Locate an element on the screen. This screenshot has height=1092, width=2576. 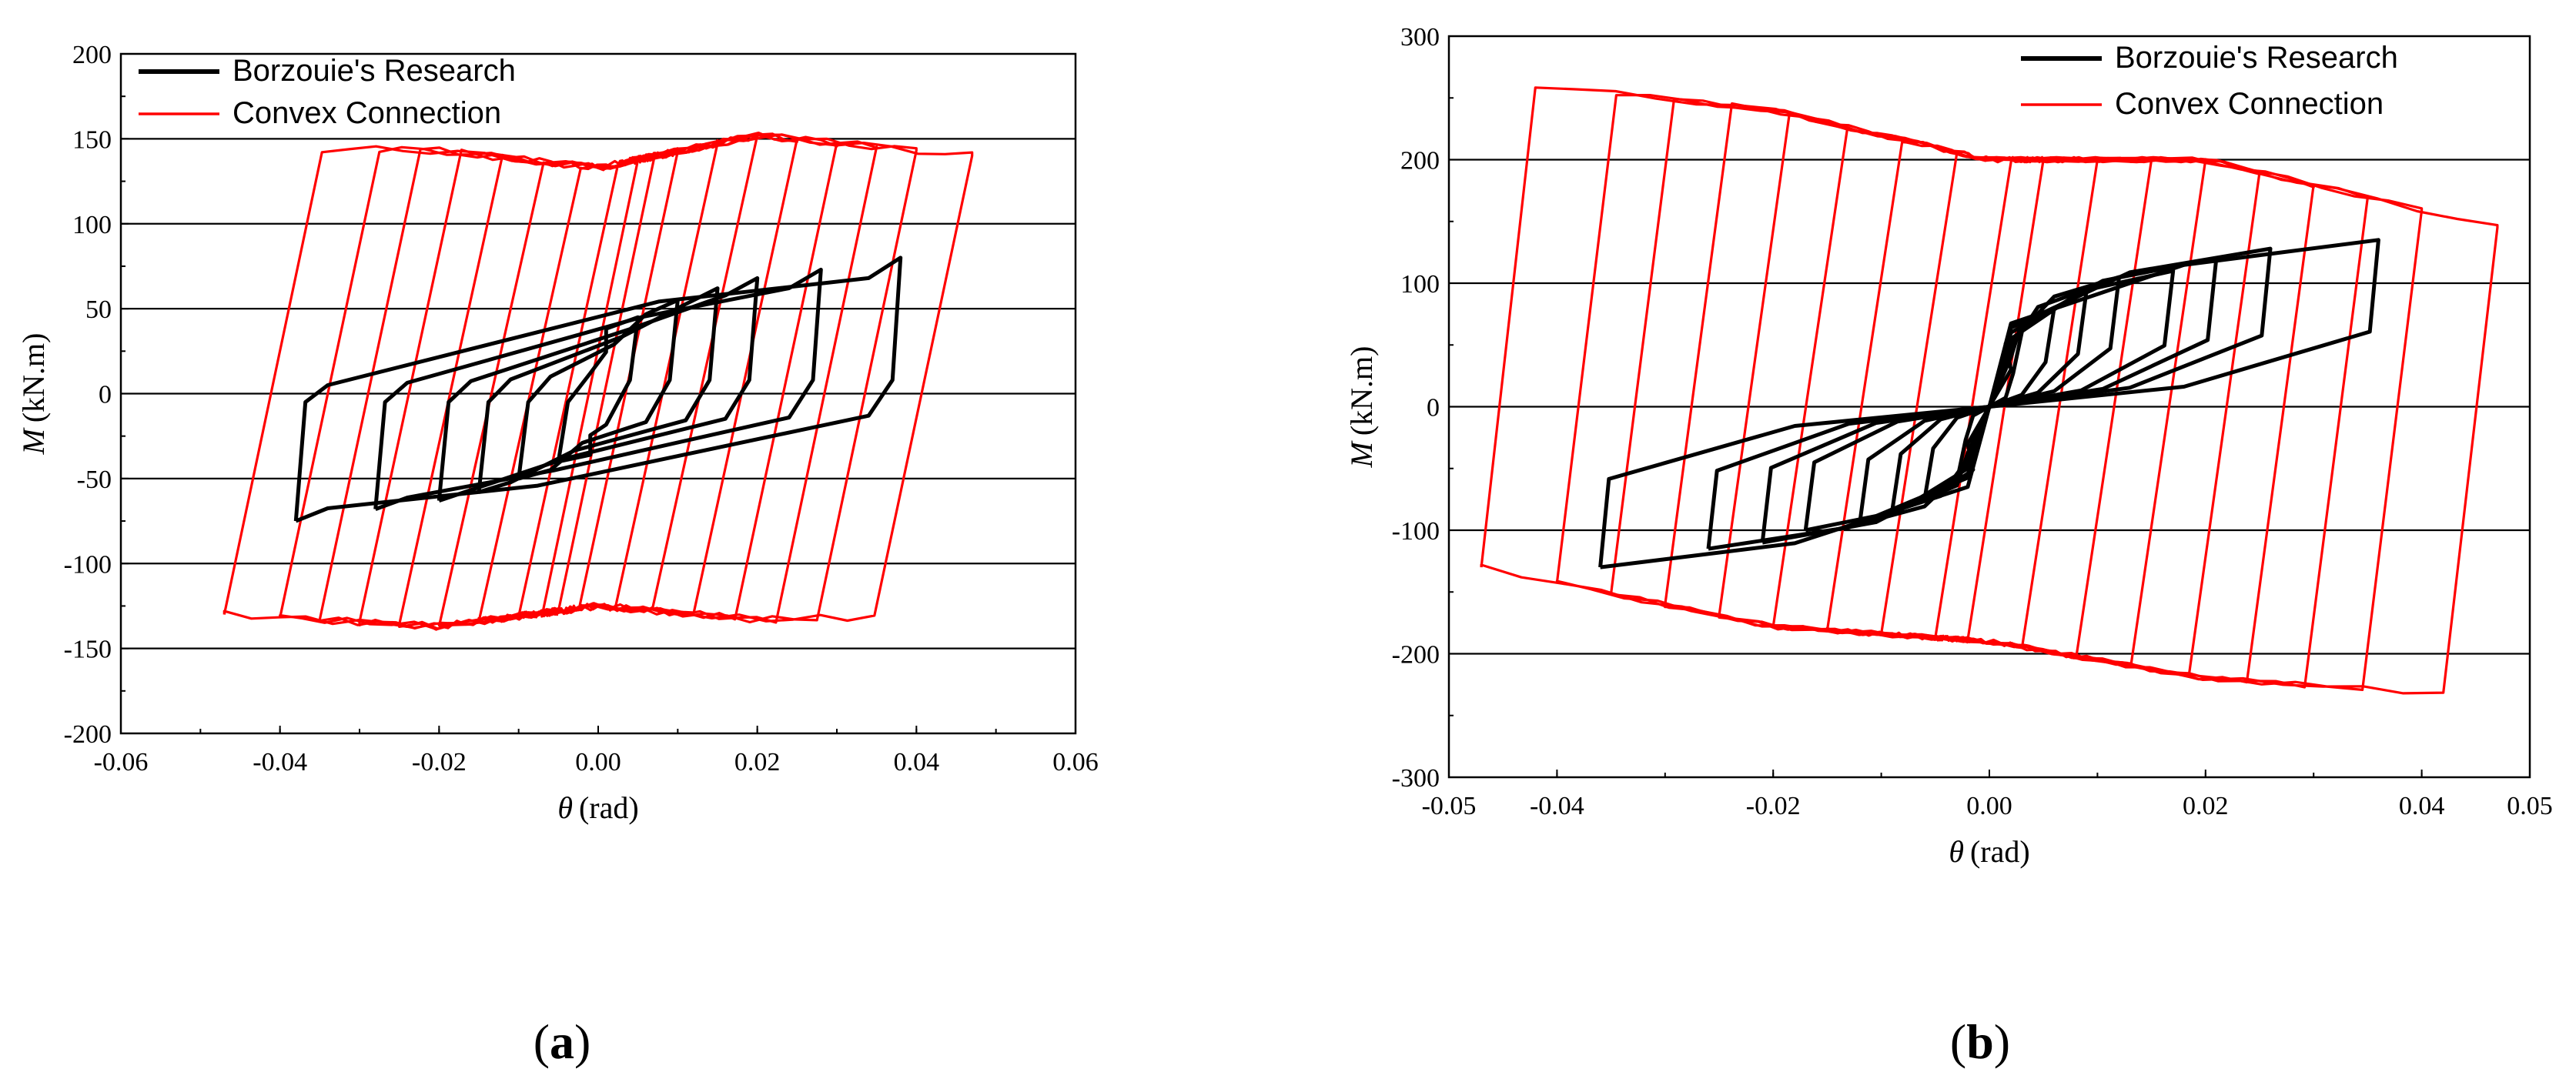
panel-letter: a is located at coordinates (562, 1041).